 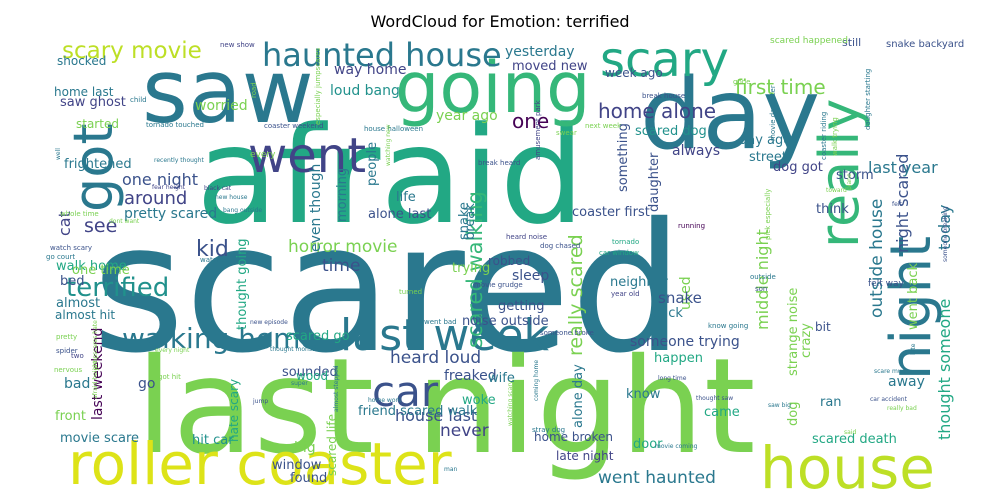 What do you see at coordinates (242, 284) in the screenshot?
I see `word-thought-going: thought going` at bounding box center [242, 284].